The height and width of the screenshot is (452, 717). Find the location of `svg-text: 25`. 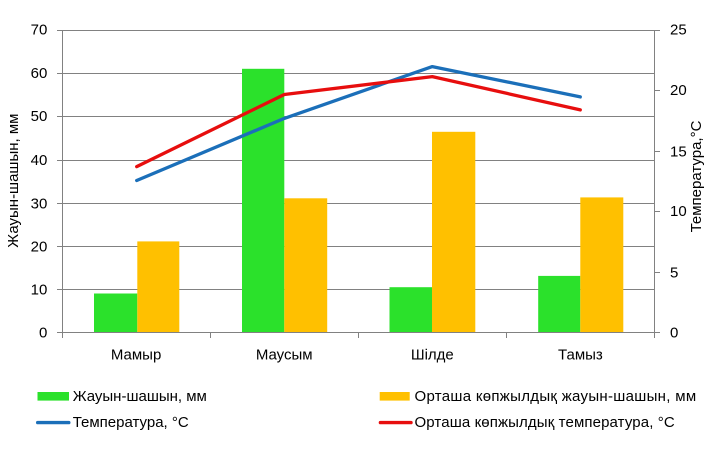

svg-text: 25 is located at coordinates (678, 30).